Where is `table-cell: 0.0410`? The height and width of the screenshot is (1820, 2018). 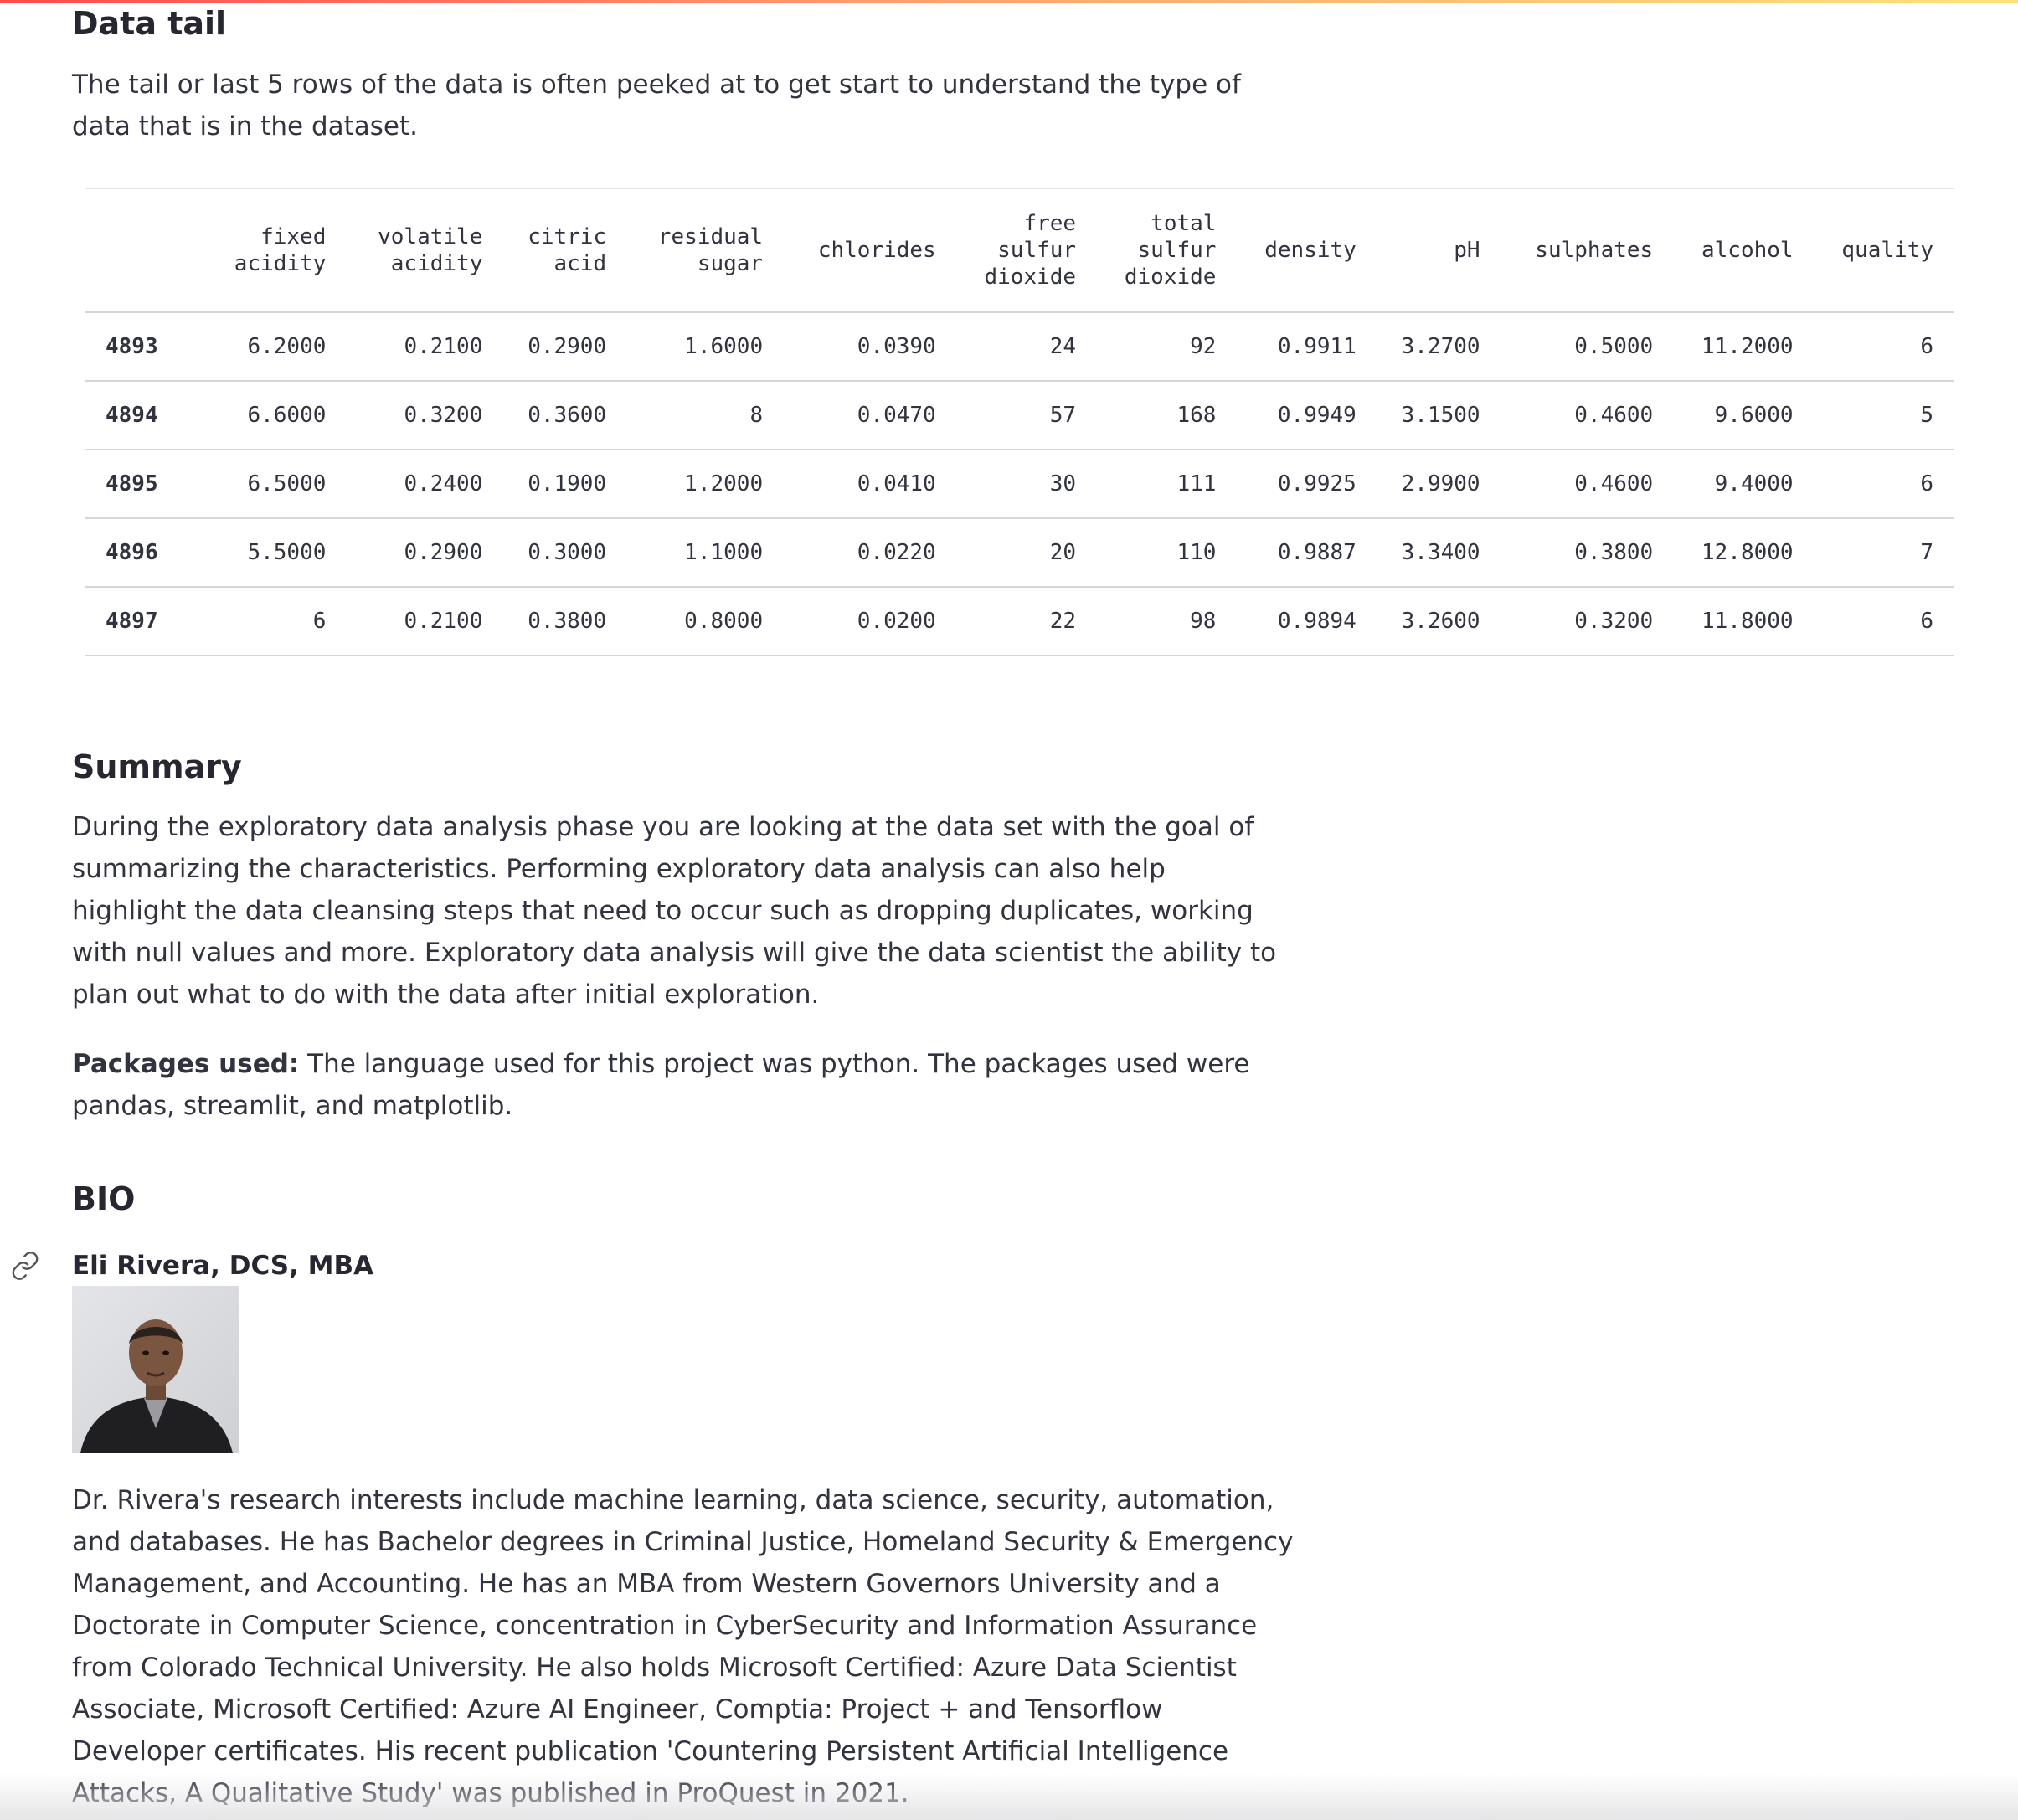 table-cell: 0.0410 is located at coordinates (870, 484).